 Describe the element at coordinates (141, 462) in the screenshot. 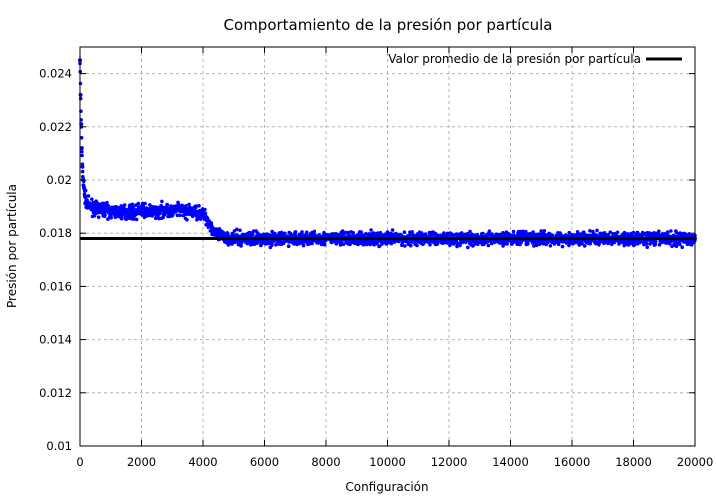

I see `x-tick-label: 2000` at that location.